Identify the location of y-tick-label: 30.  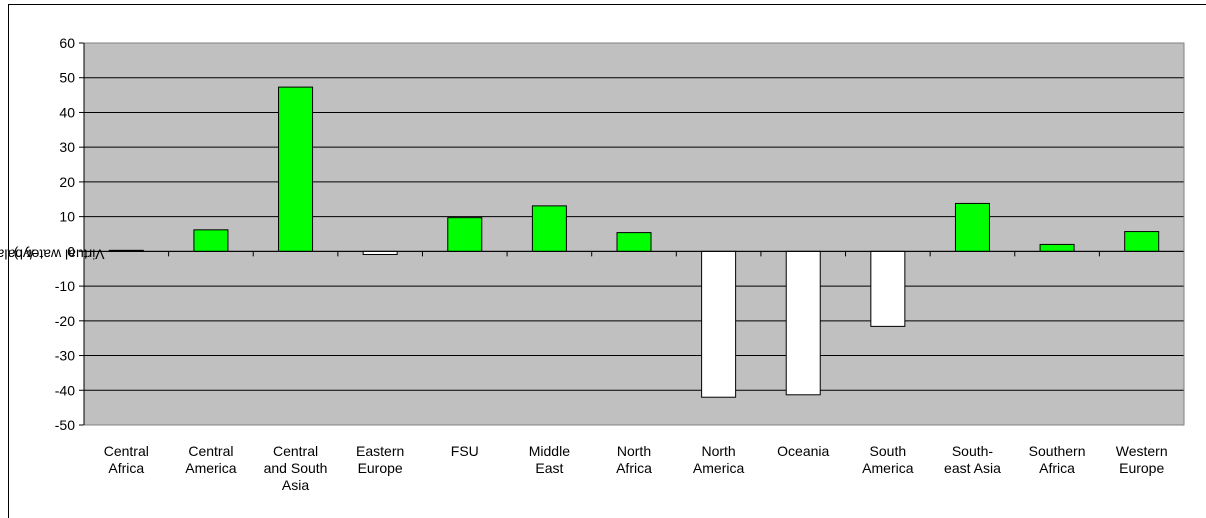
(67, 147).